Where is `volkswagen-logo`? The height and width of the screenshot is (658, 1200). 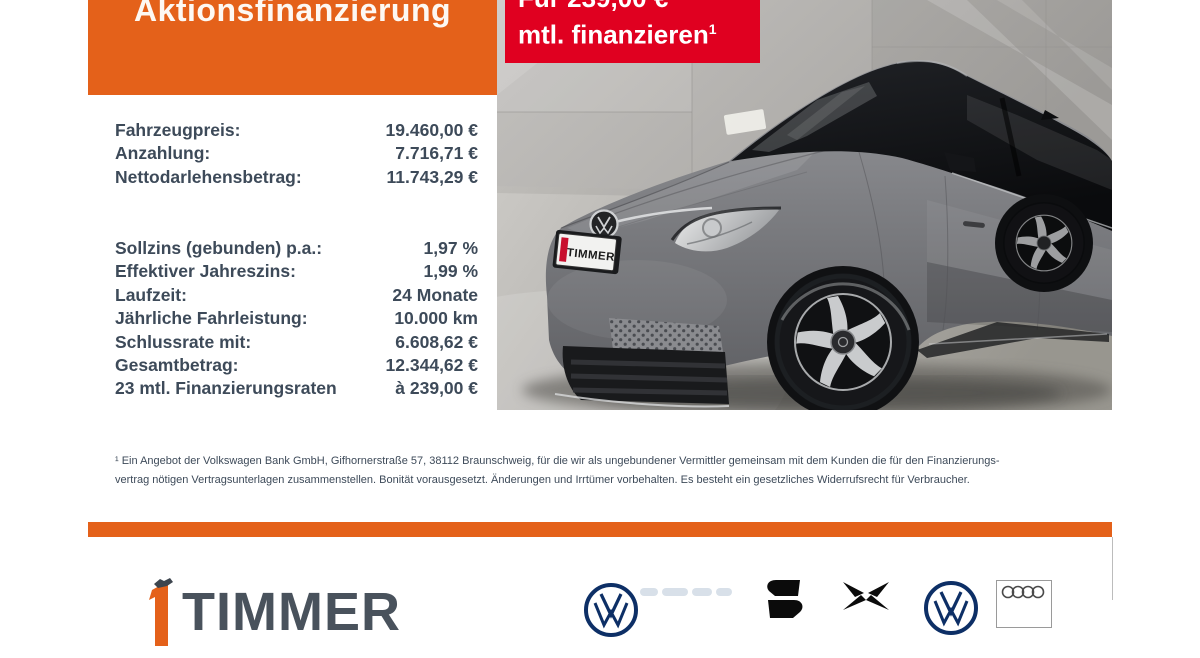 volkswagen-logo is located at coordinates (611, 610).